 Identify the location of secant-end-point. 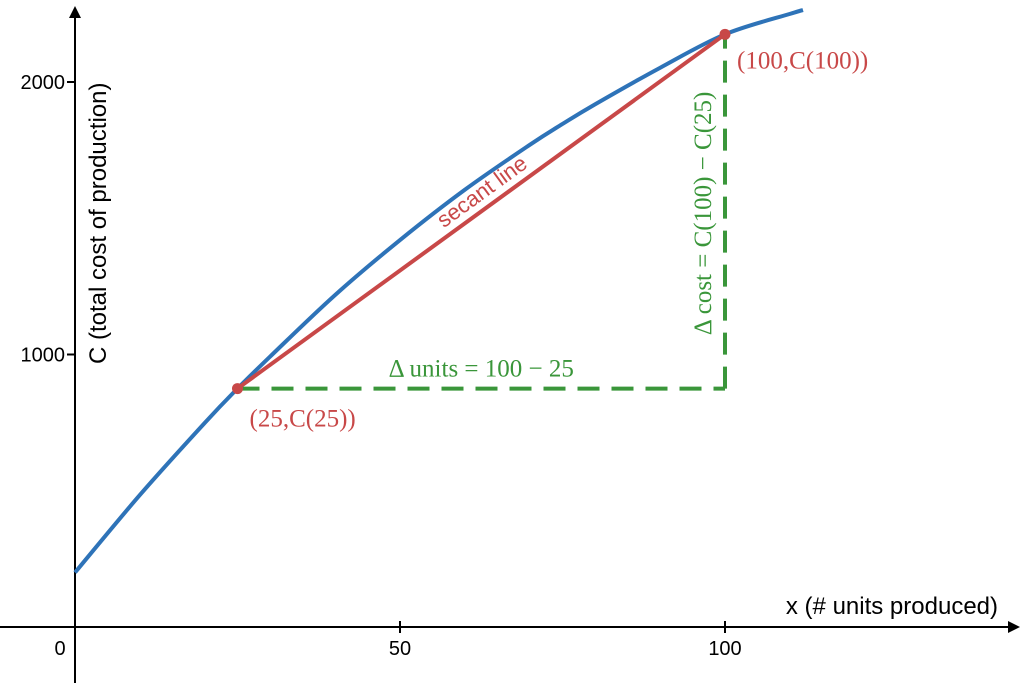
(725, 34).